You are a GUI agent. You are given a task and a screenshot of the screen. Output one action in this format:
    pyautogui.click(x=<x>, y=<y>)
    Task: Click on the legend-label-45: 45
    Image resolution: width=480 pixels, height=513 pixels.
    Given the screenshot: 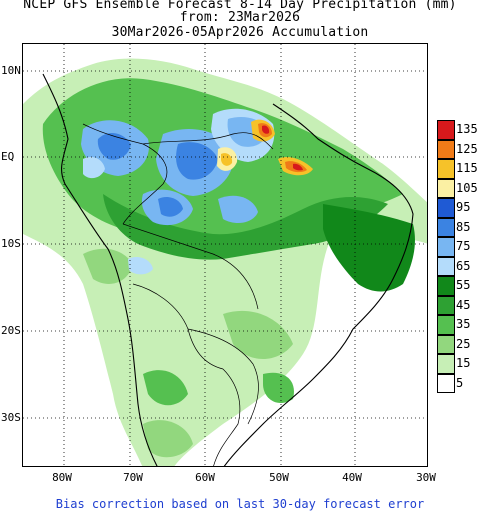 What is the action you would take?
    pyautogui.click(x=463, y=304)
    